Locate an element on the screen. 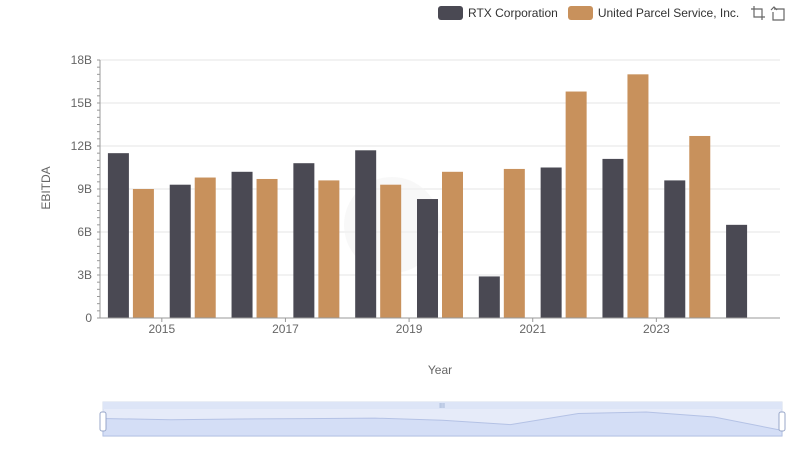 Image resolution: width=800 pixels, height=461 pixels. data-zoom-right-handle is located at coordinates (782, 421).